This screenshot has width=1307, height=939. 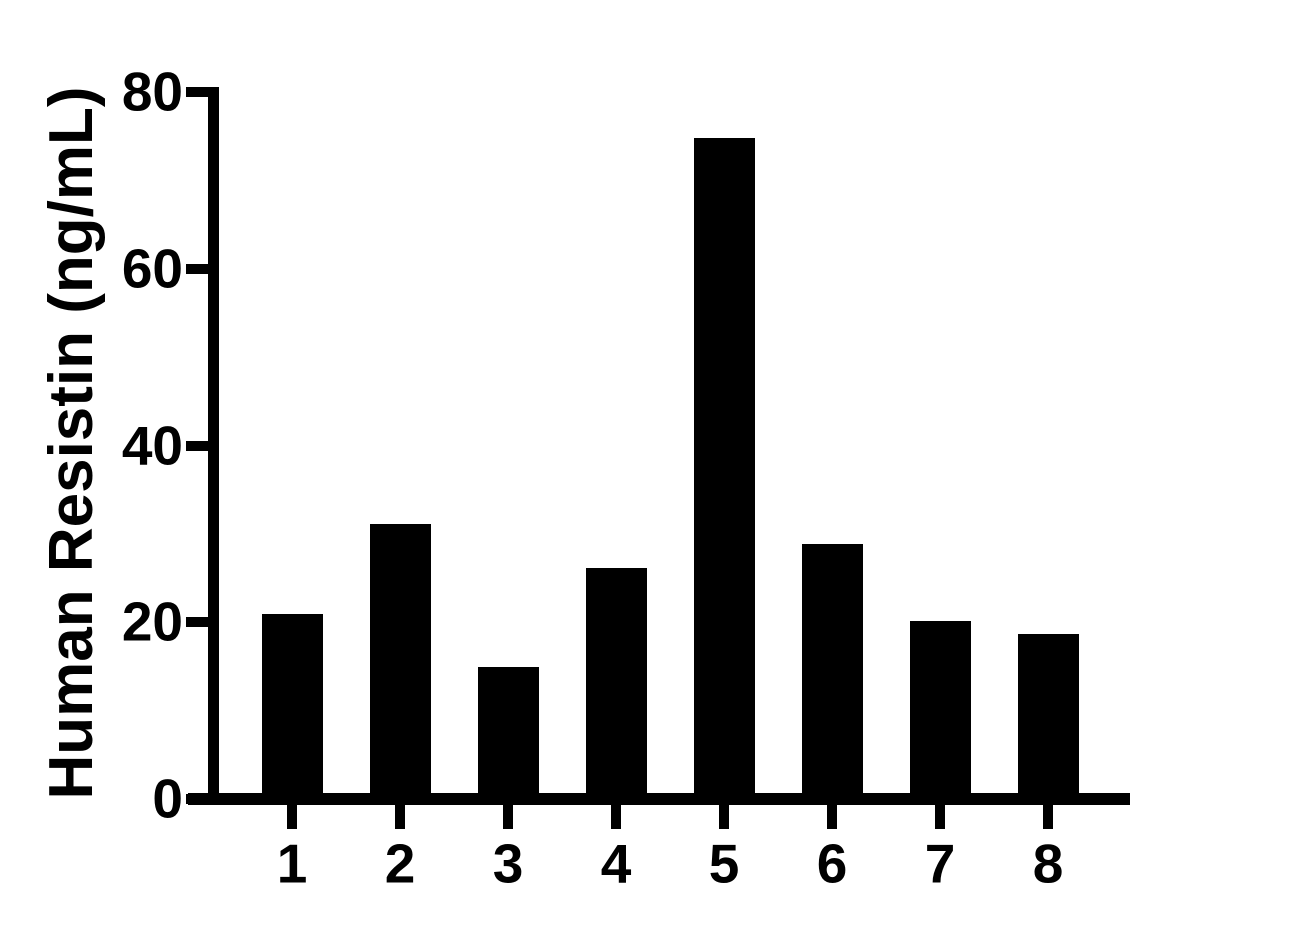 I want to click on y-tick-label-60: 60, so click(x=152, y=268).